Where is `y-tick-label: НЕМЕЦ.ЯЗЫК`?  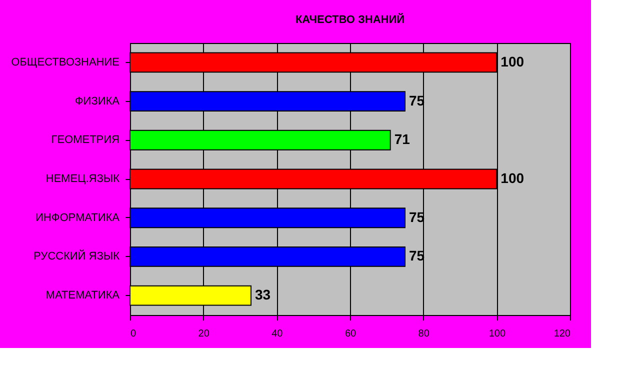
y-tick-label: НЕМЕЦ.ЯЗЫК is located at coordinates (83, 179).